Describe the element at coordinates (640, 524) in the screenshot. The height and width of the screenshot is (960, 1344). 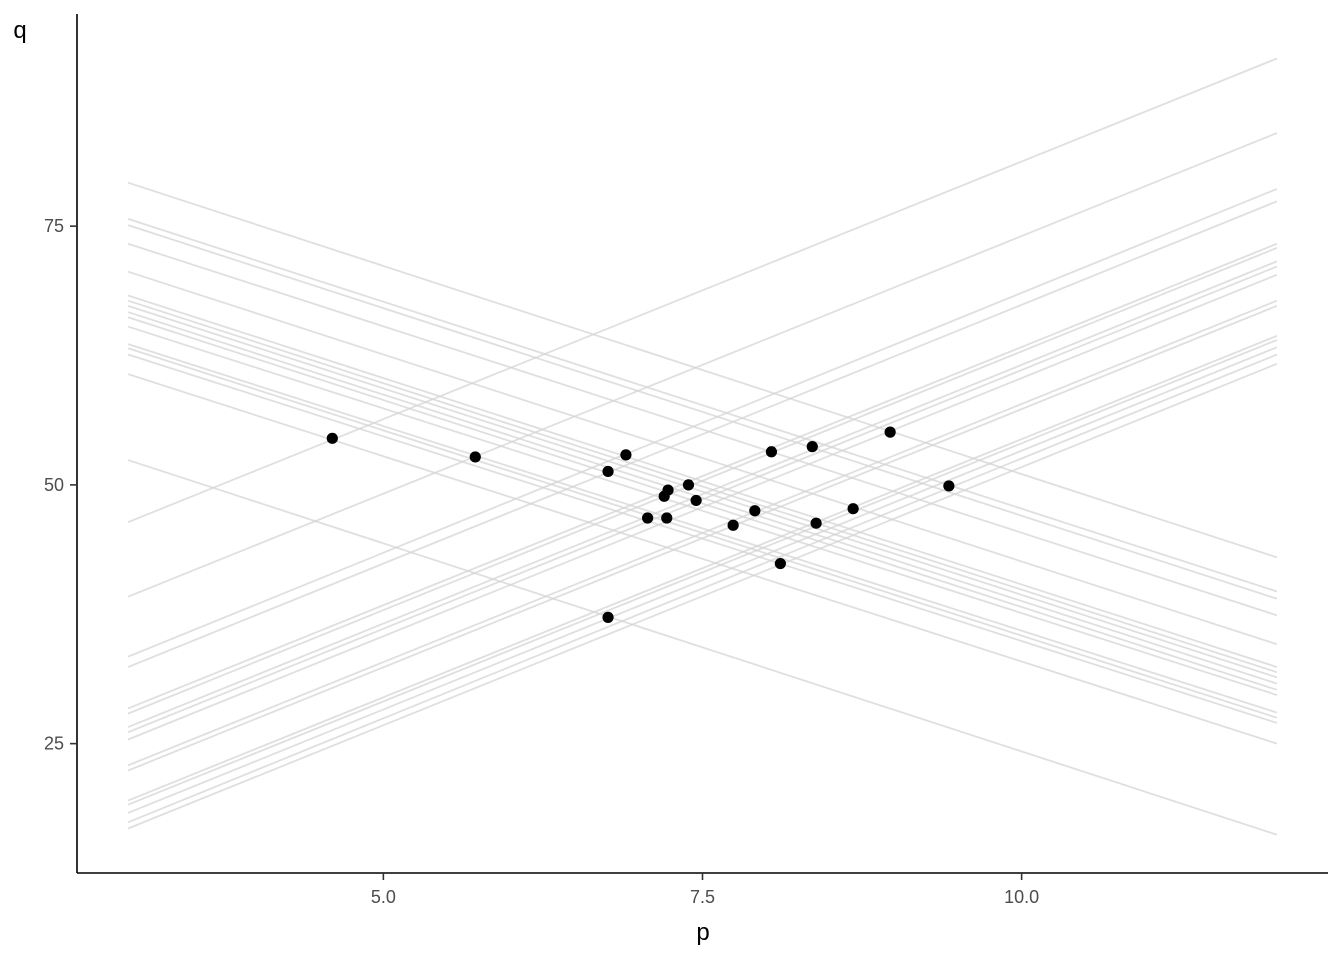
I see `data-points-layer` at that location.